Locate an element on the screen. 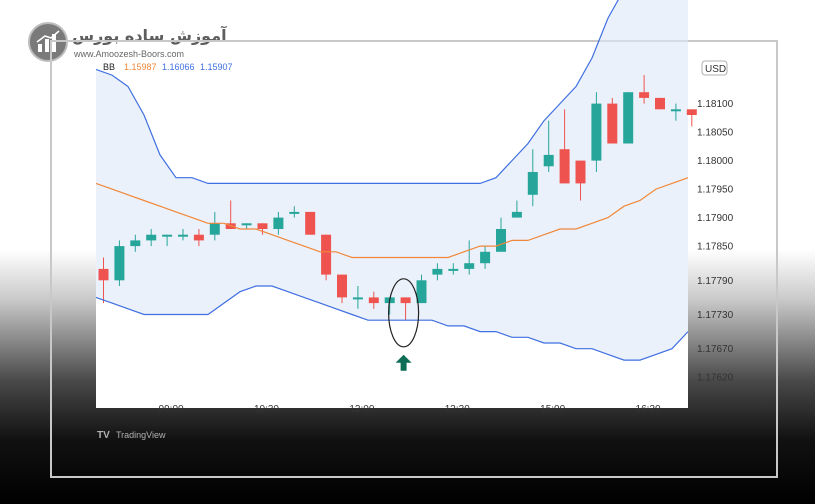  y-tick-label: 1.17950 is located at coordinates (715, 190).